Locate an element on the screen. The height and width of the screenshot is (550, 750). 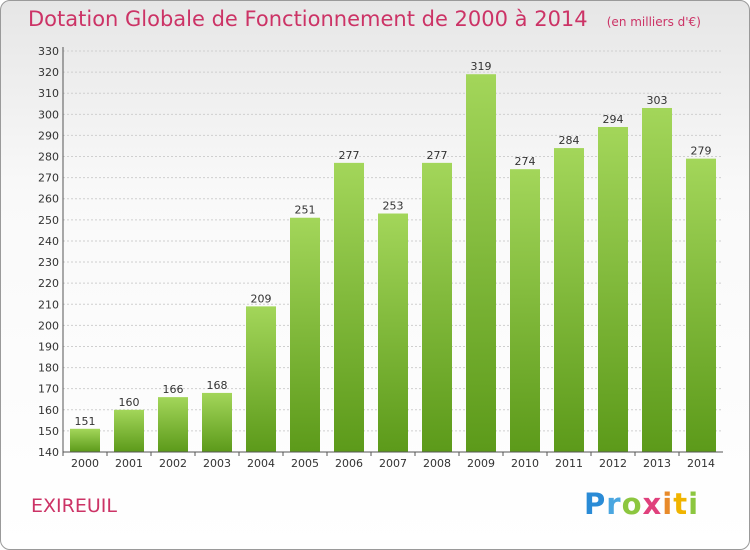
bar-value-label: 274 is located at coordinates (525, 161).